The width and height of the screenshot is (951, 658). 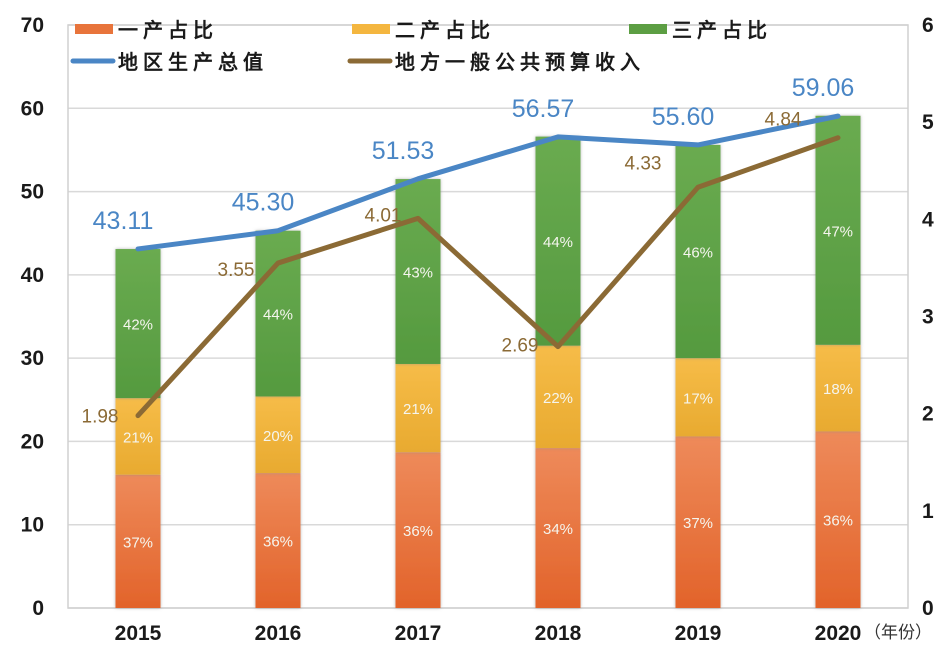 What do you see at coordinates (263, 203) in the screenshot?
I see `gdp-value-label: 45.30` at bounding box center [263, 203].